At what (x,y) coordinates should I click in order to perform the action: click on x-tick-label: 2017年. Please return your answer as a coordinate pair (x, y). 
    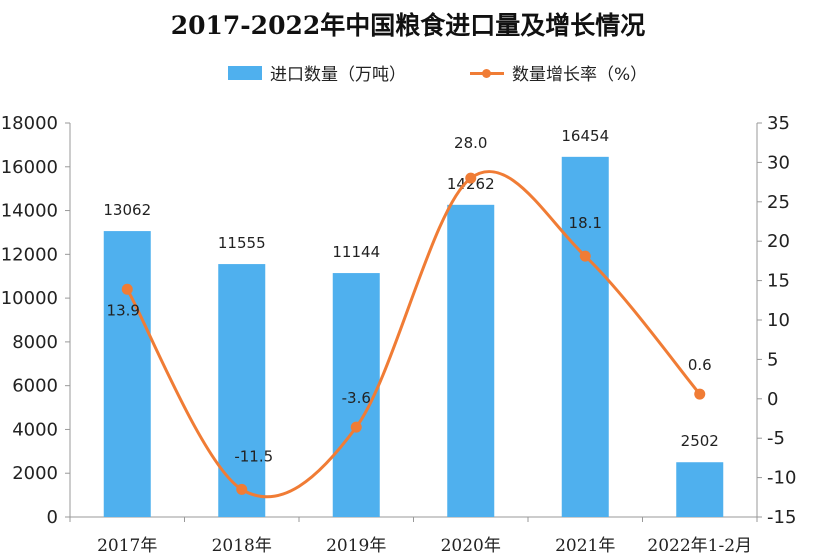
    Looking at the image, I should click on (127, 546).